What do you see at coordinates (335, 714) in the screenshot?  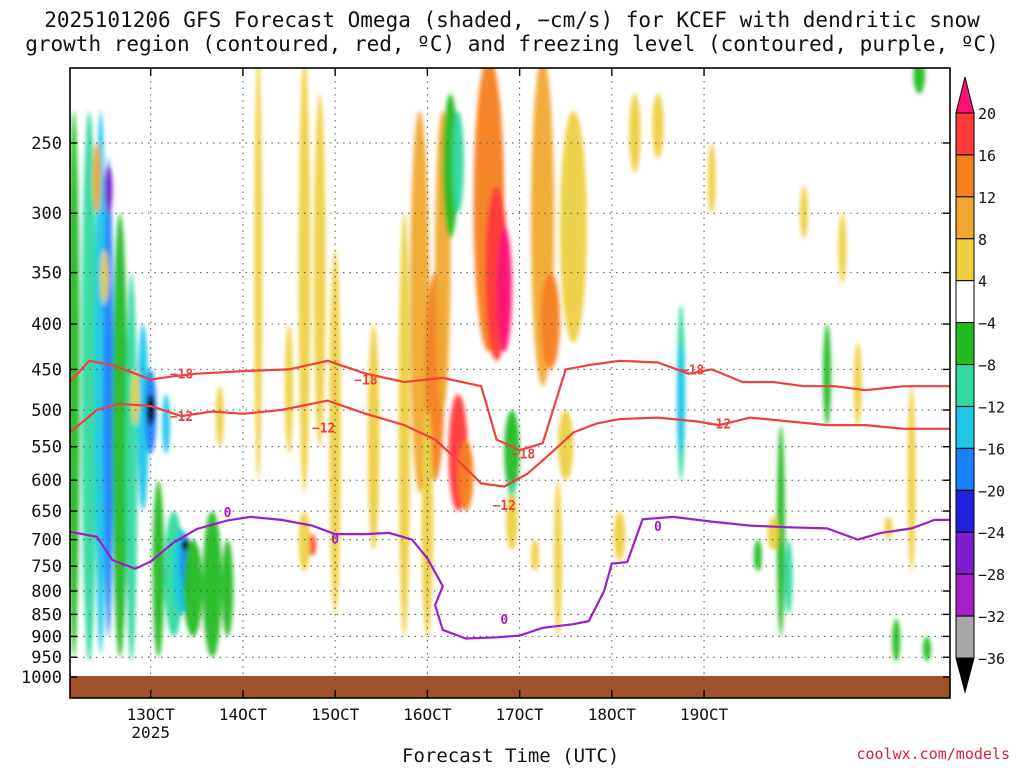 I see `x-tick-label: 15OCT` at bounding box center [335, 714].